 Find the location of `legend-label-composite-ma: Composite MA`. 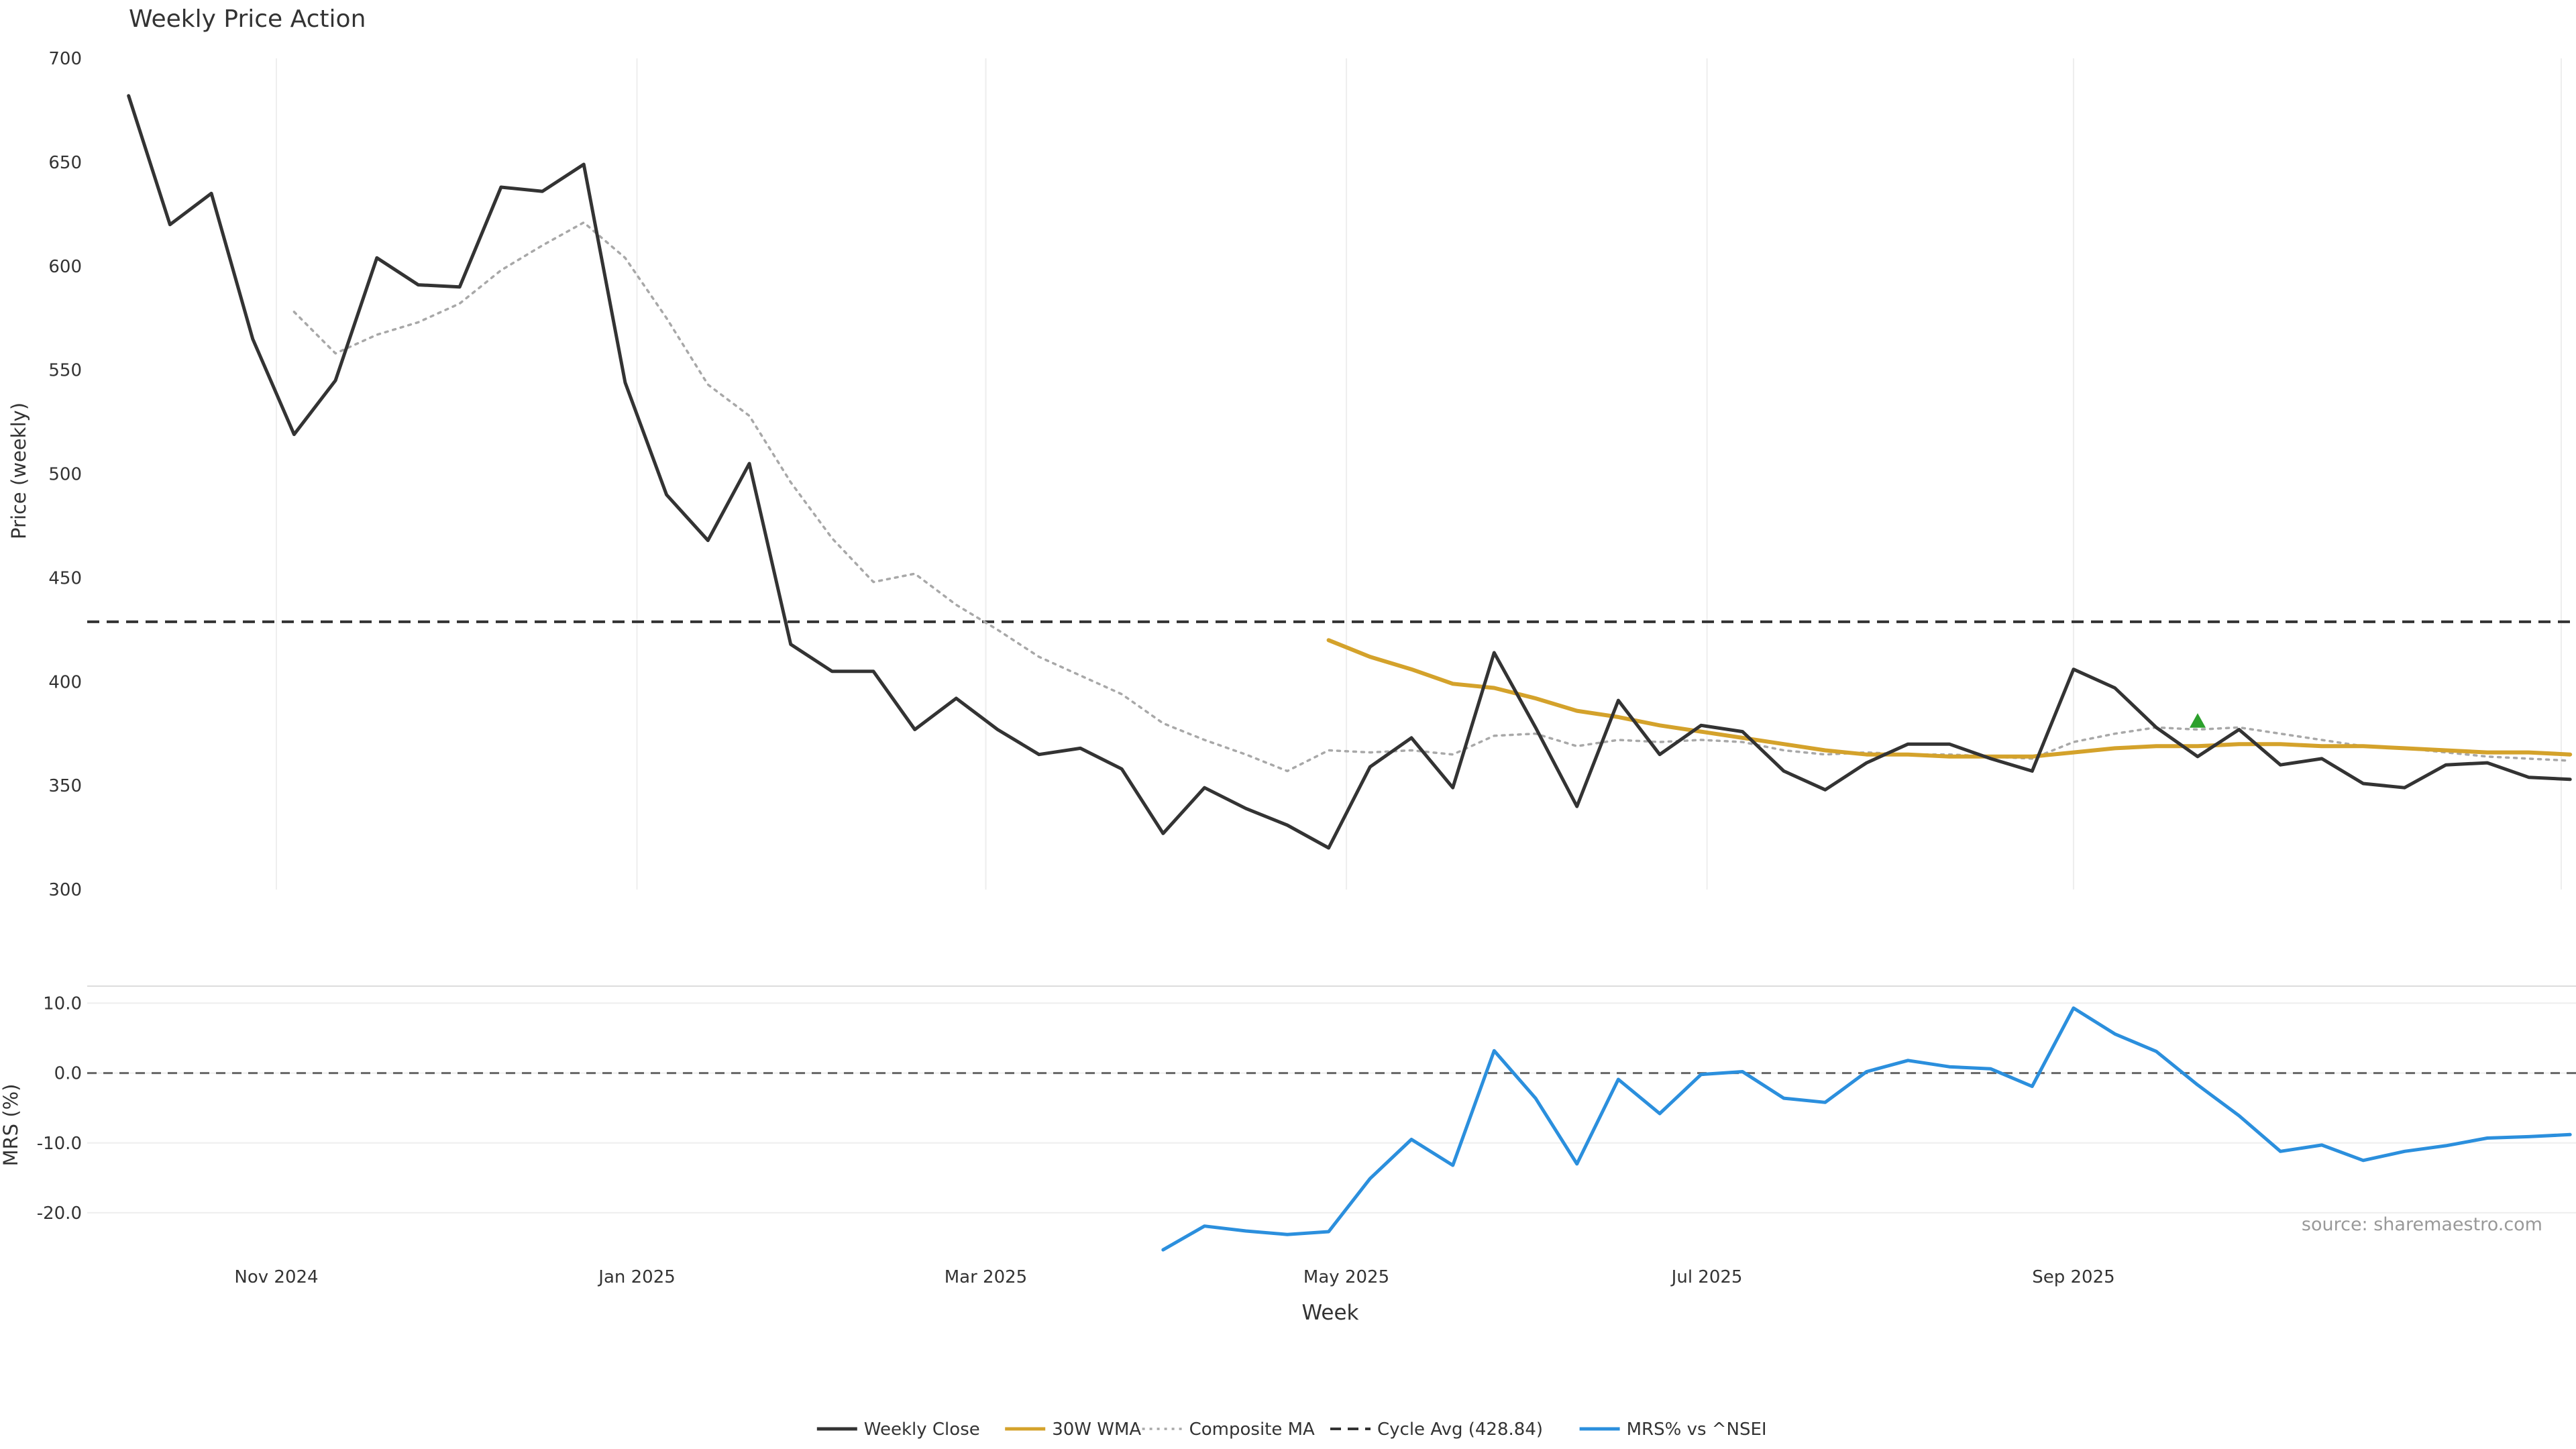

legend-label-composite-ma: Composite MA is located at coordinates (1252, 1429).